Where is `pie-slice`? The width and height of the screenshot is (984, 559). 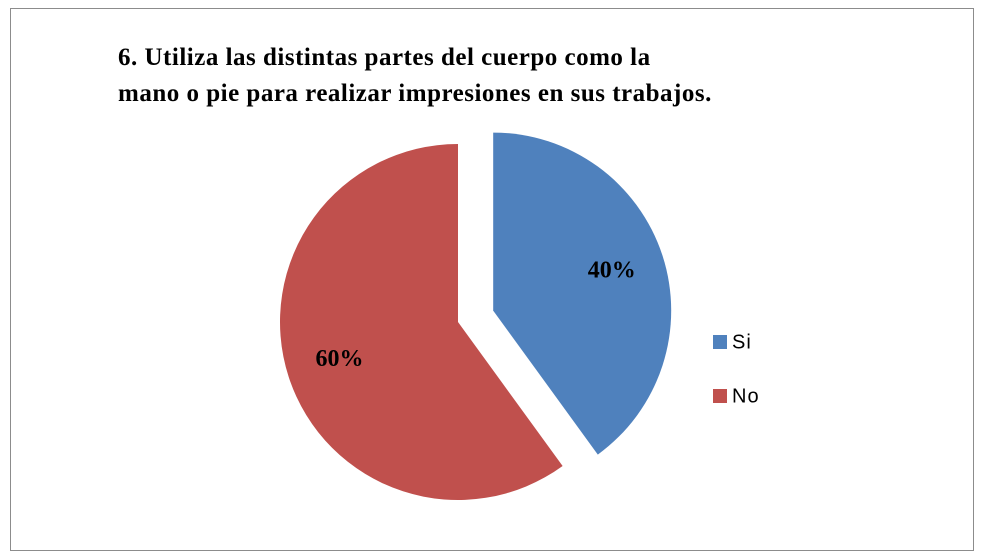
pie-slice is located at coordinates (582, 293).